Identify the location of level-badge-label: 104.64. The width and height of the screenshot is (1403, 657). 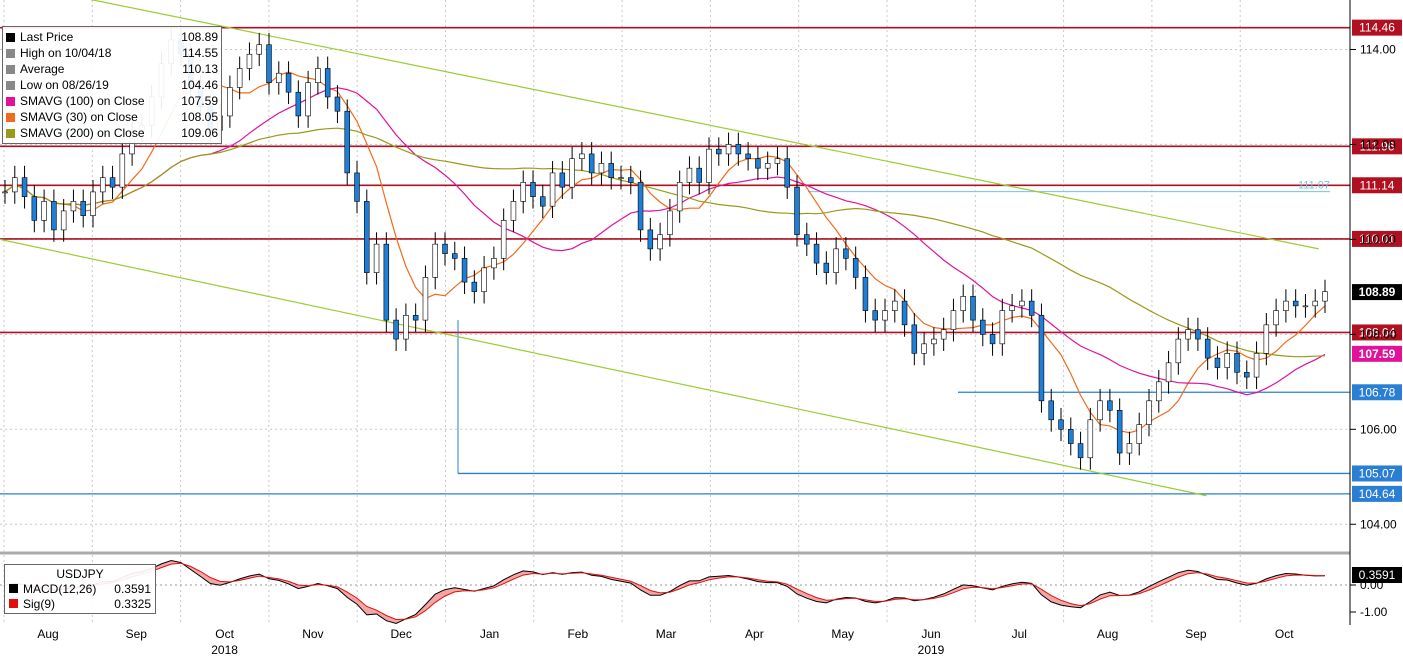
(1377, 494).